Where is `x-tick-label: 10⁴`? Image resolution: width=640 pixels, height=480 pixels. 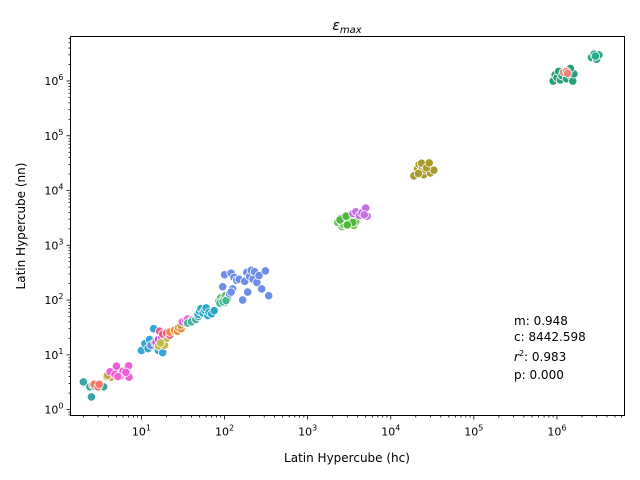
x-tick-label: 10⁴ is located at coordinates (390, 431).